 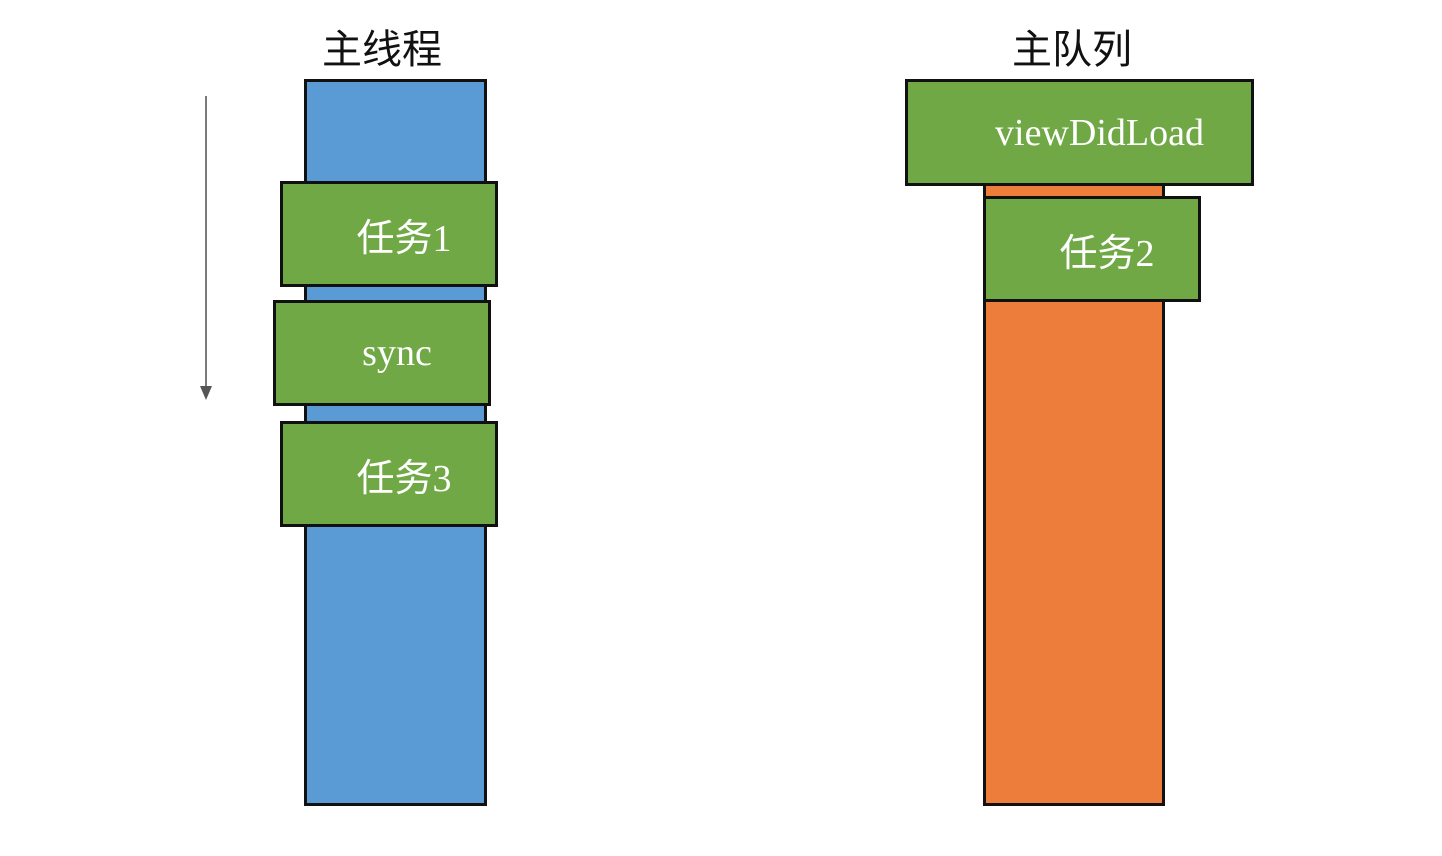 I want to click on main-thread-task-3: 任务3, so click(x=389, y=474).